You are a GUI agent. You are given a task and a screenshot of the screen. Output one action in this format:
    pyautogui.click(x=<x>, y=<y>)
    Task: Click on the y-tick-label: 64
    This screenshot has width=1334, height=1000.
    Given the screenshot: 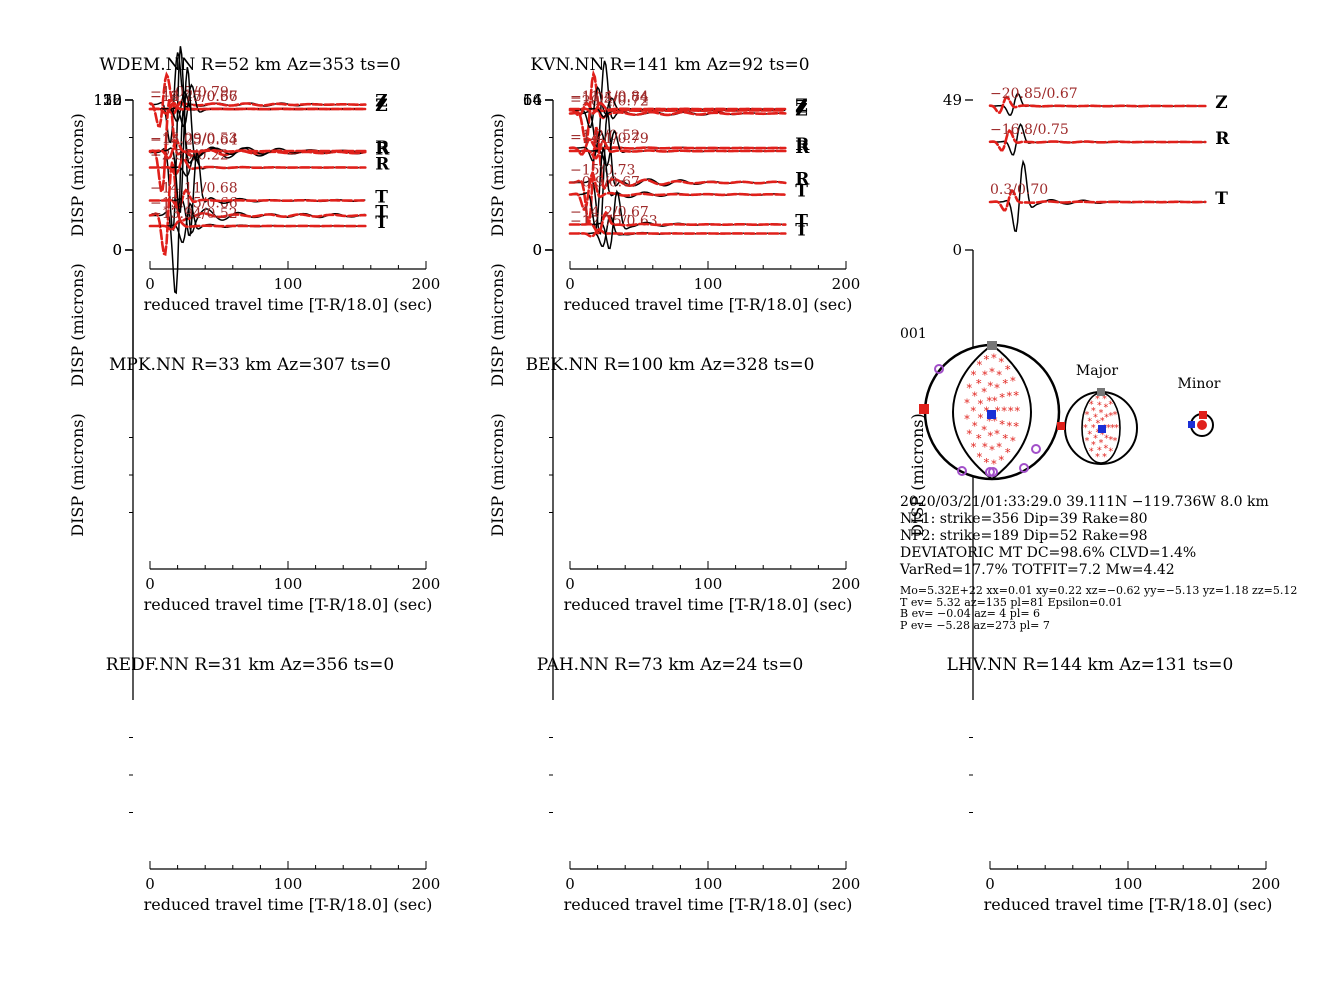 What is the action you would take?
    pyautogui.click(x=532, y=100)
    